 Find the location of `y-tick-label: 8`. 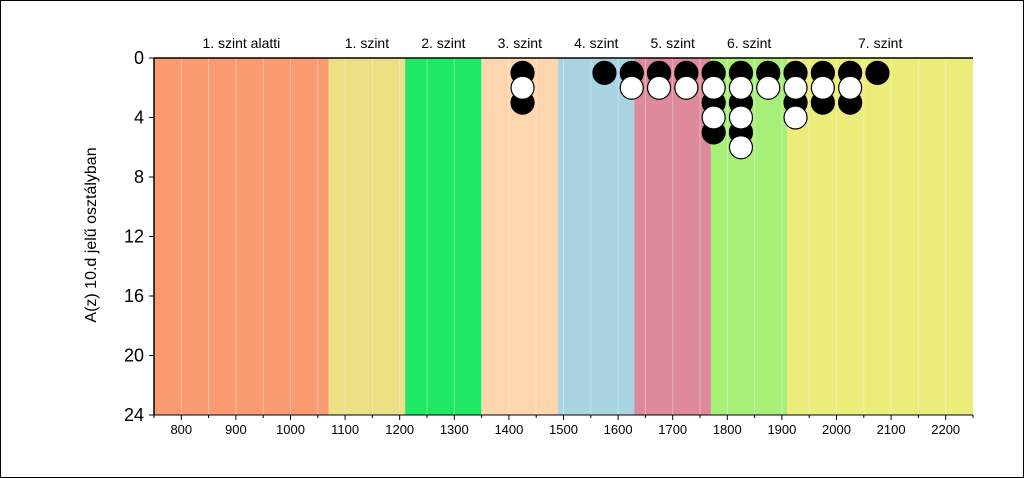

y-tick-label: 8 is located at coordinates (139, 177).